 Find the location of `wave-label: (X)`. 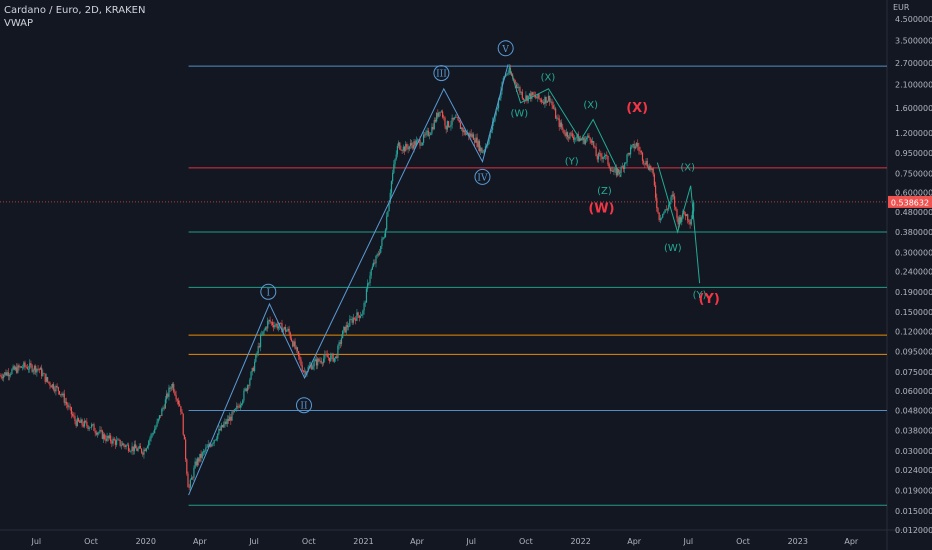

wave-label: (X) is located at coordinates (637, 108).